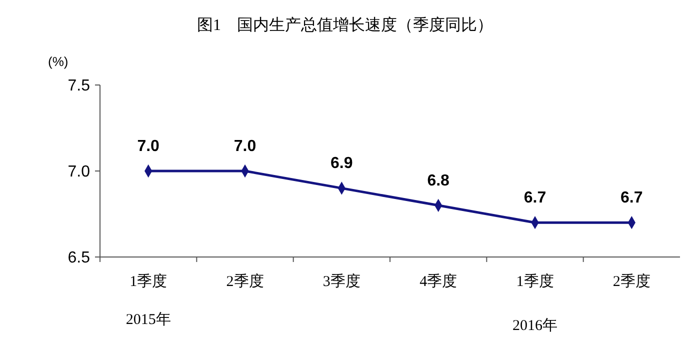 The height and width of the screenshot is (350, 700). Describe the element at coordinates (439, 281) in the screenshot. I see `x-tick-label: 4季度` at that location.